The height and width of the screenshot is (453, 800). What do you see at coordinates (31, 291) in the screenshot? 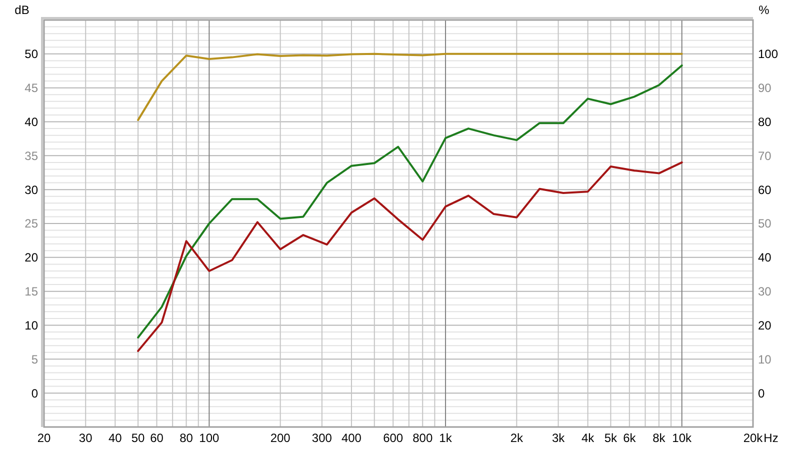
I see `y-tick-label: 15` at bounding box center [31, 291].